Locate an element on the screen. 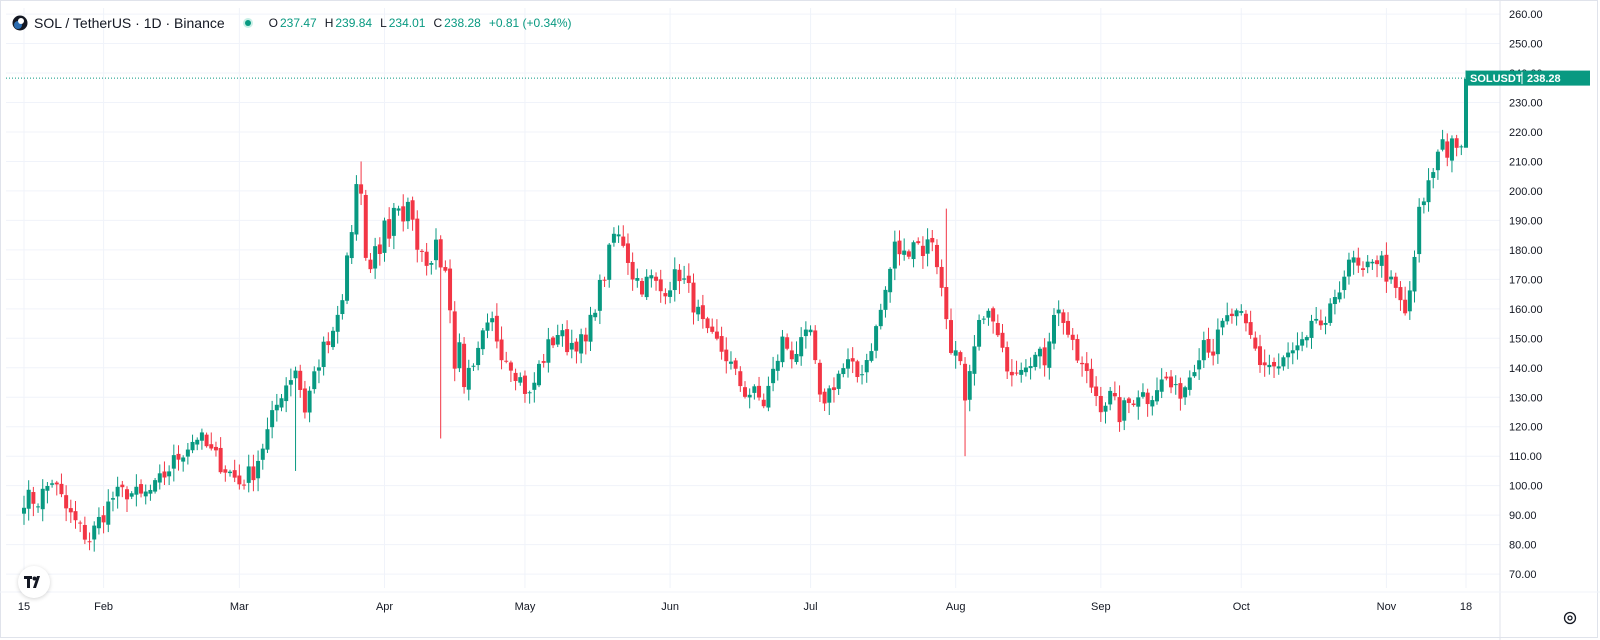  y-tick-label: 130.00 is located at coordinates (1526, 398).